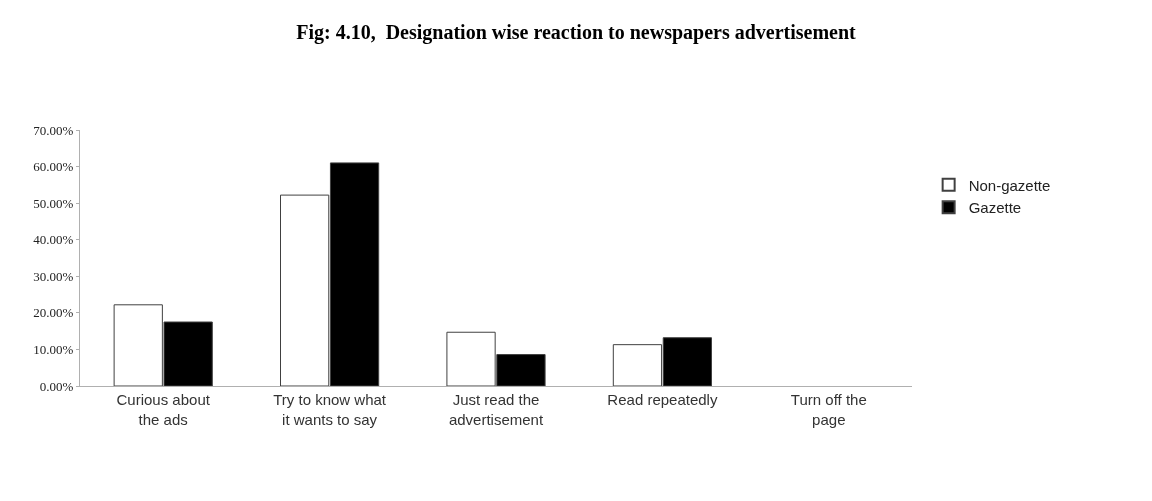 Image resolution: width=1152 pixels, height=501 pixels. I want to click on y-tick-label: 70.00%, so click(53, 130).